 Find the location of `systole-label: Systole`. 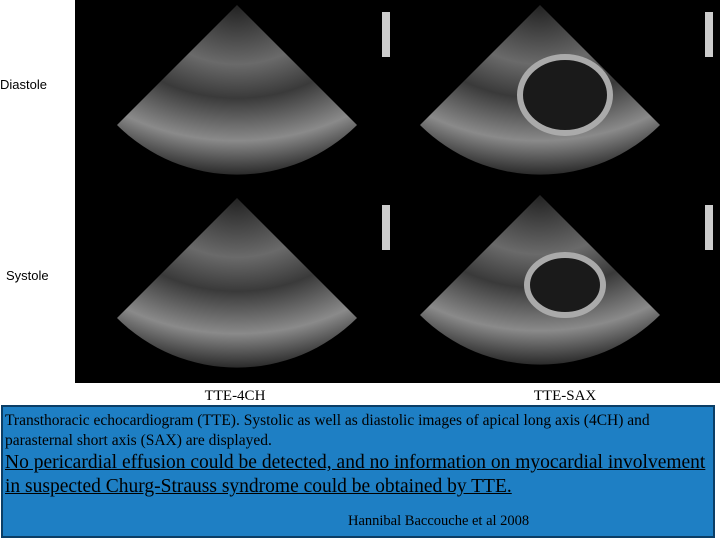

systole-label: Systole is located at coordinates (27, 275).